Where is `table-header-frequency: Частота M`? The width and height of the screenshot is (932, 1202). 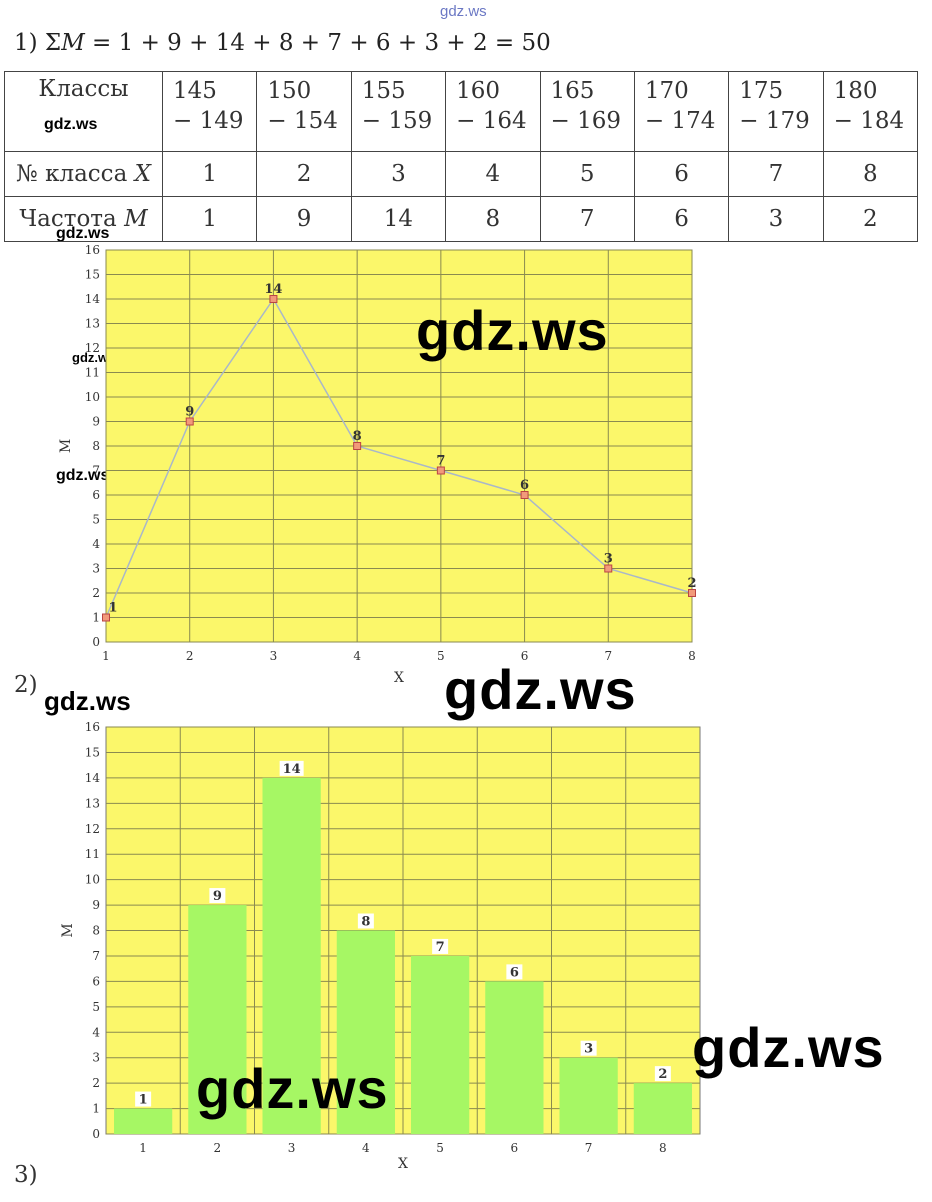 table-header-frequency: Частота M is located at coordinates (83, 219).